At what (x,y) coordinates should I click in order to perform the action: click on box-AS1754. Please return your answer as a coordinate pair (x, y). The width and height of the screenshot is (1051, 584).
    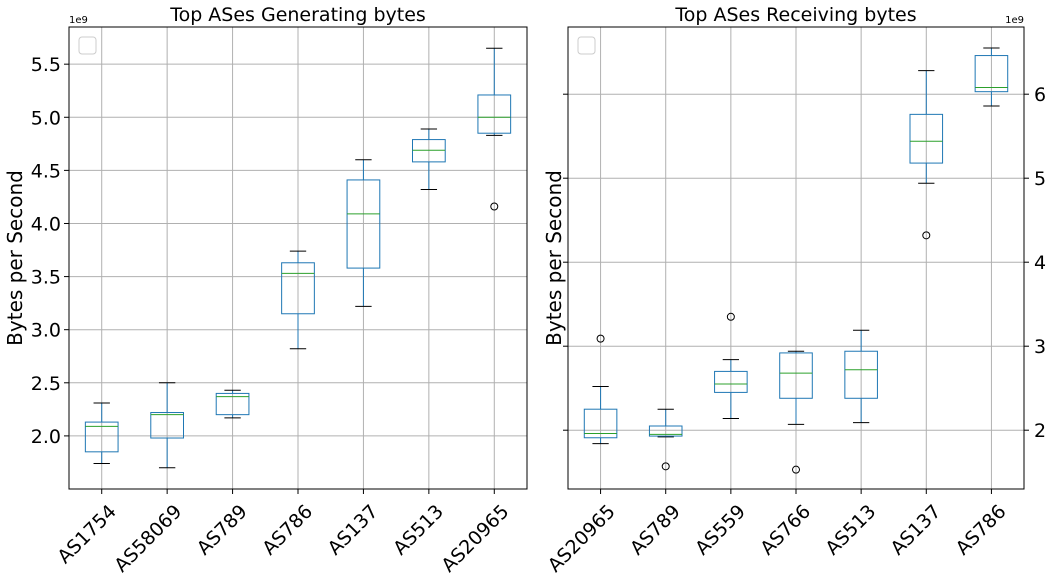
    Looking at the image, I should click on (101, 433).